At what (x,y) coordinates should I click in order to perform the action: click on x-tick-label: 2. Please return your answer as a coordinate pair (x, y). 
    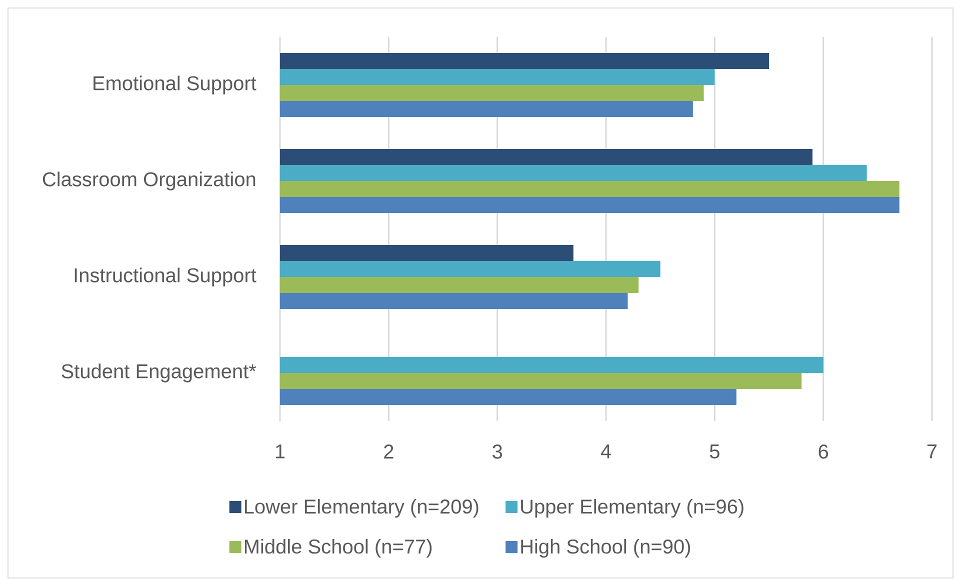
    Looking at the image, I should click on (389, 451).